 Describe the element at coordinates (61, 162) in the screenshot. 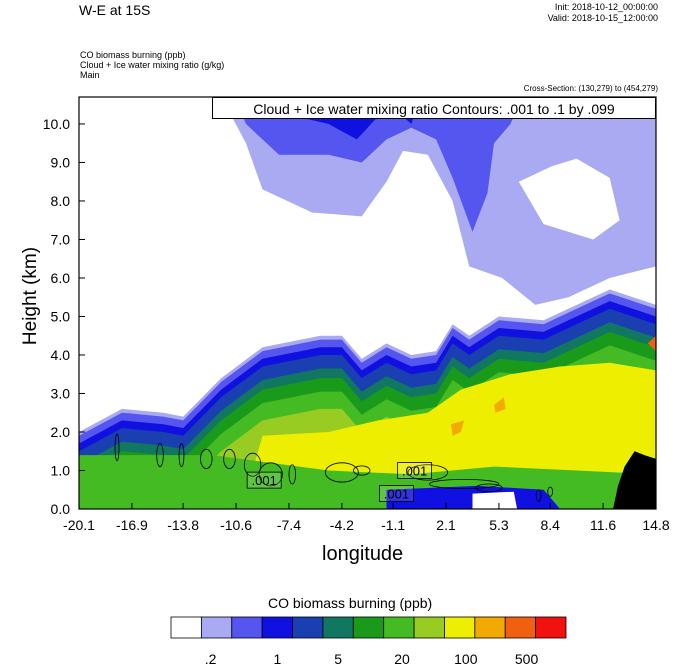

I see `y-tick-label: 9.0` at that location.